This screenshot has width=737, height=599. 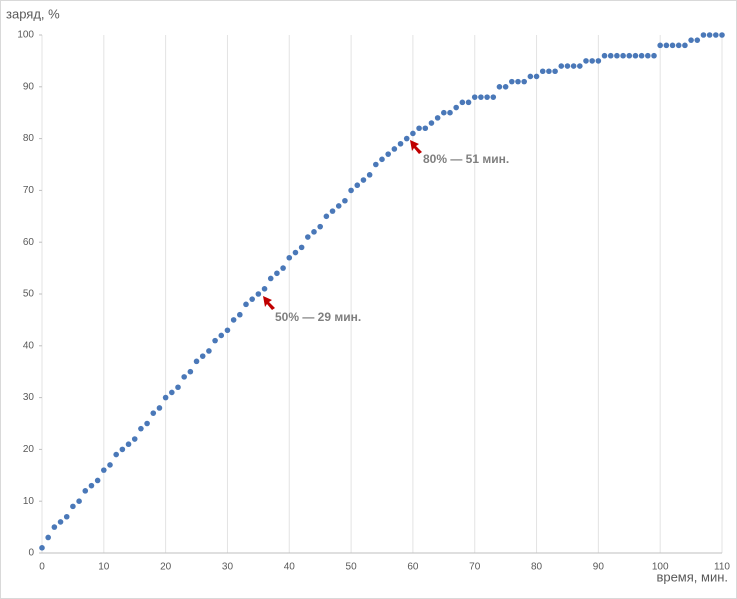 What do you see at coordinates (475, 567) in the screenshot?
I see `x-tick-label: 70` at bounding box center [475, 567].